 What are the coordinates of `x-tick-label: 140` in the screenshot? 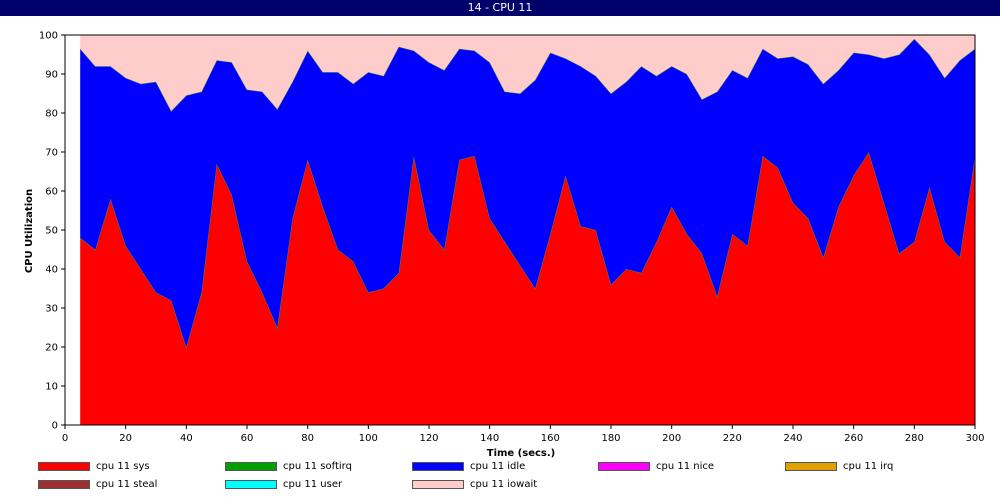 It's located at (489, 438).